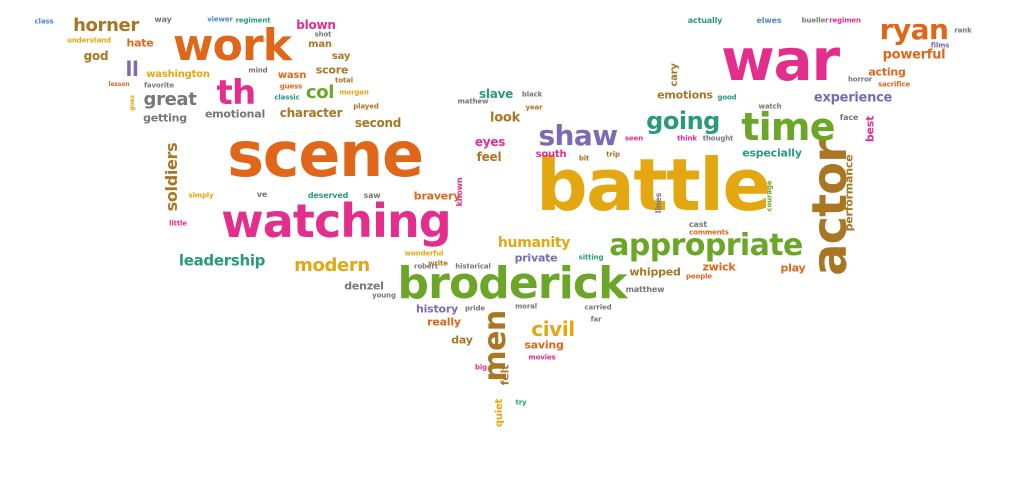 The image size is (1023, 504). Describe the element at coordinates (438, 263) in the screenshot. I see `word-write: write` at that location.